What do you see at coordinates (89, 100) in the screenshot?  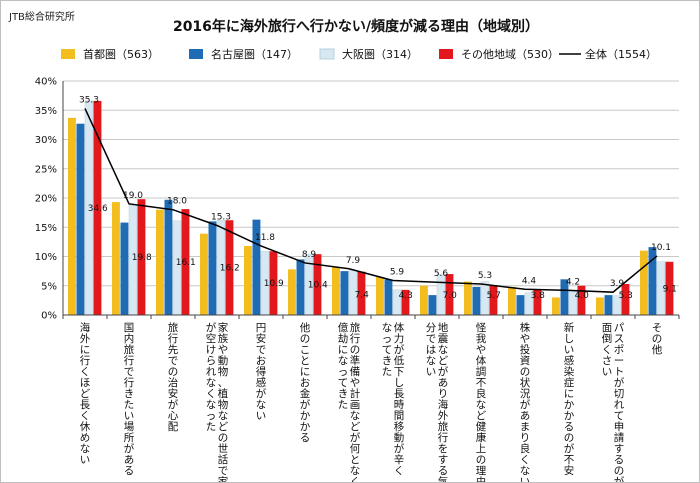 I see `line-value-label: 35.3` at bounding box center [89, 100].